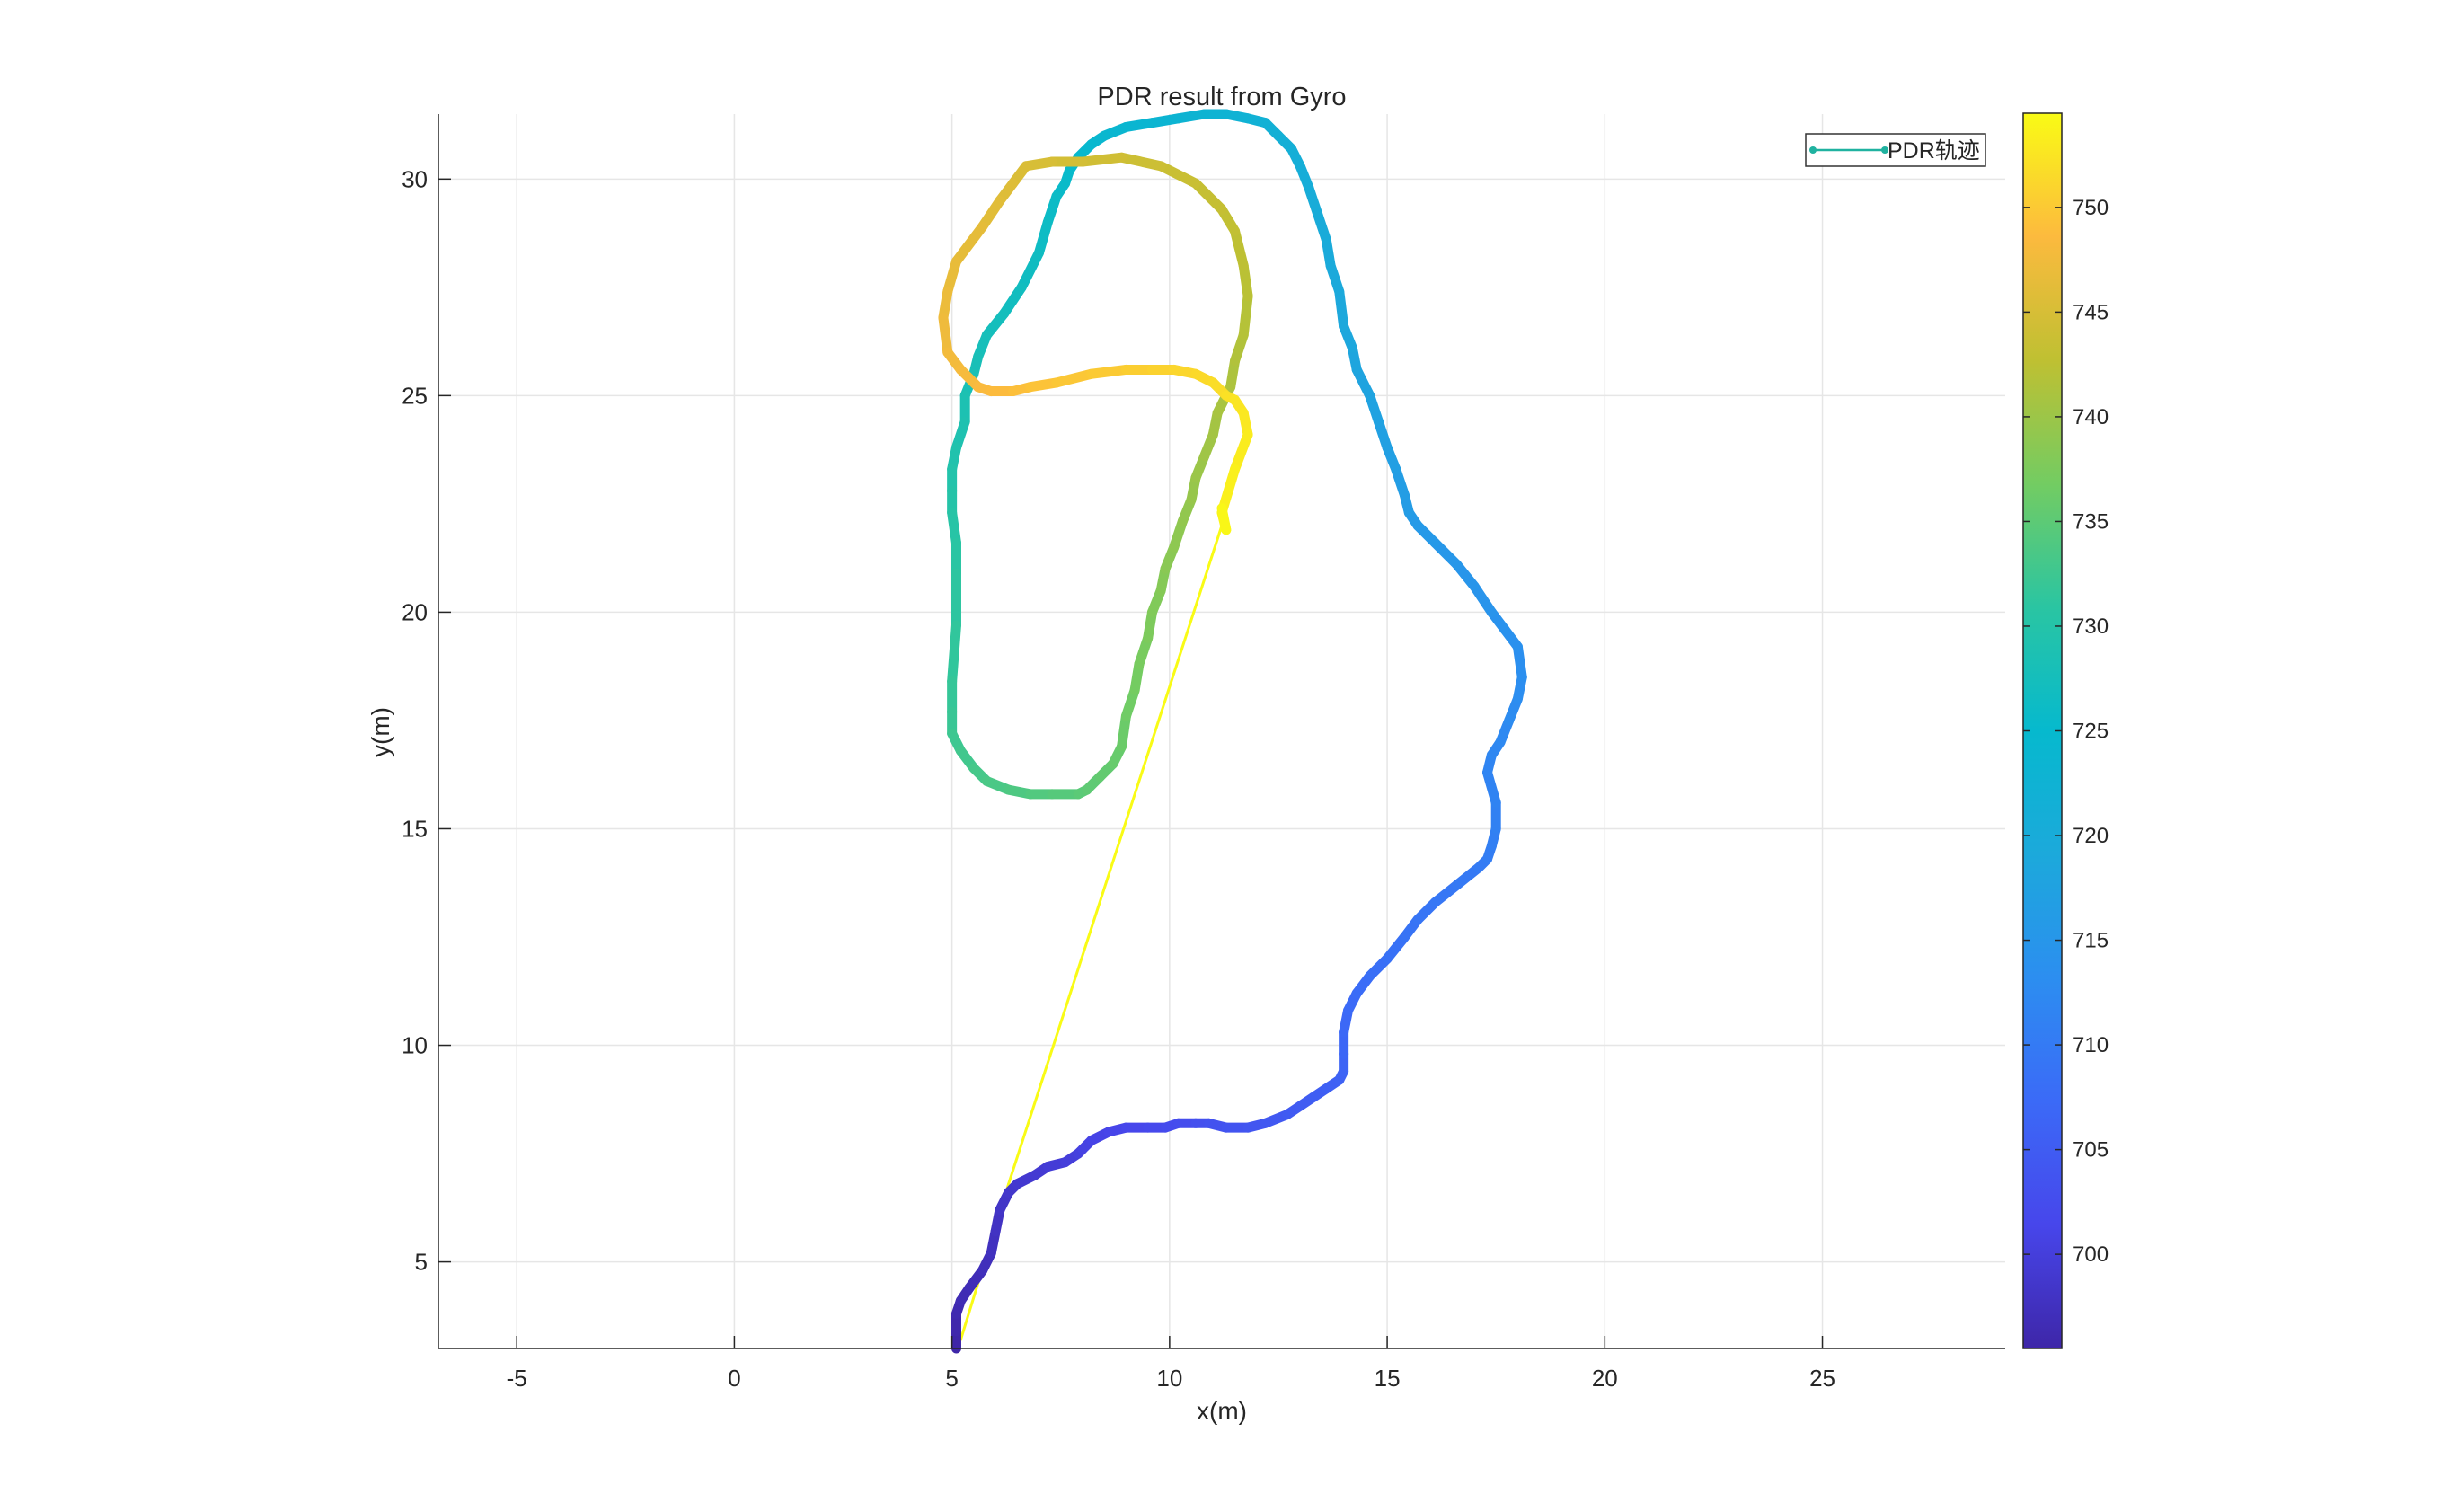 Image resolution: width=2458 pixels, height=1512 pixels. Describe the element at coordinates (2091, 627) in the screenshot. I see `colorbar-tick-label: 730` at that location.